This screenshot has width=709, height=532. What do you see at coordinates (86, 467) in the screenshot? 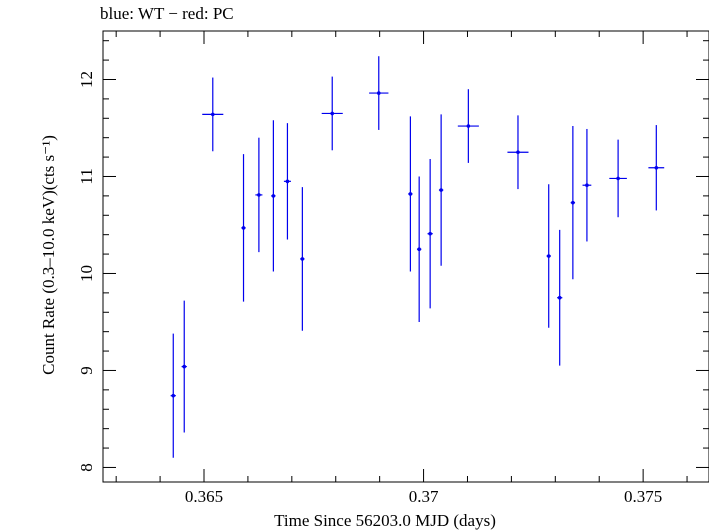
I see `y-tick-label: 8` at bounding box center [86, 467].